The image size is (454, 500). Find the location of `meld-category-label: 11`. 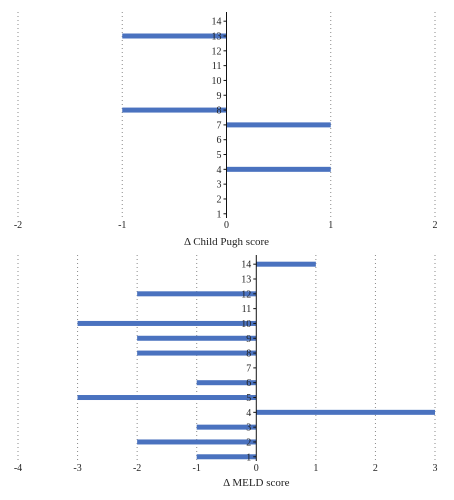

meld-category-label: 11 is located at coordinates (247, 309).